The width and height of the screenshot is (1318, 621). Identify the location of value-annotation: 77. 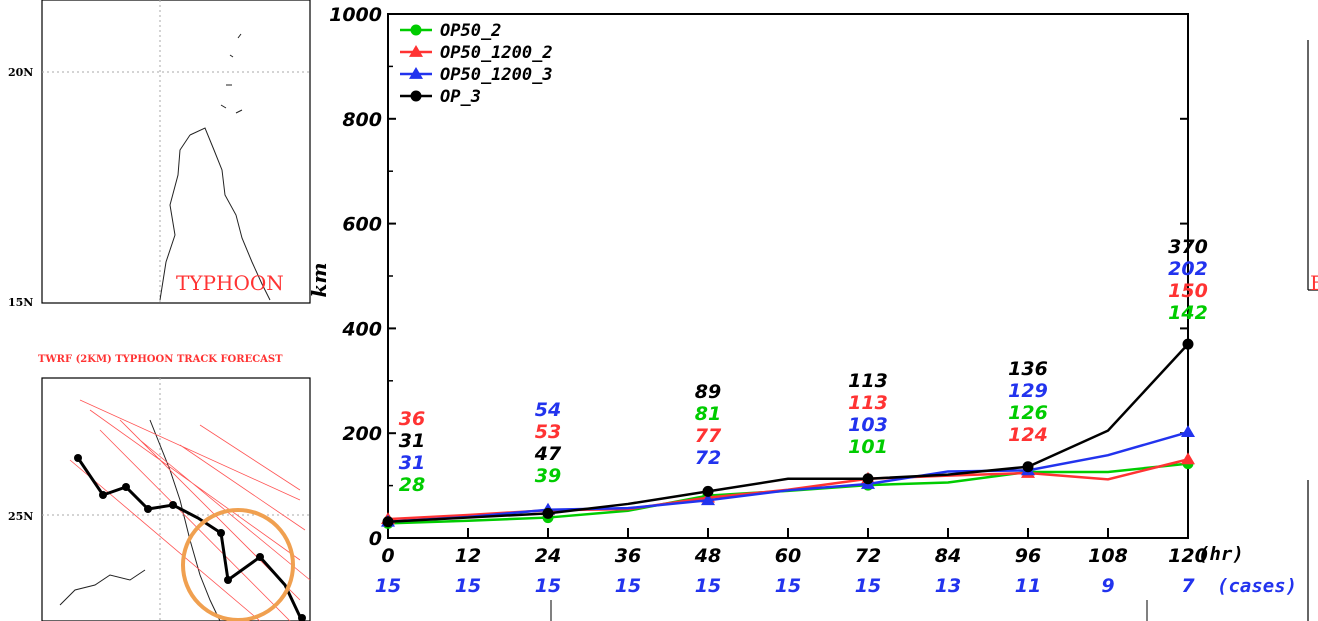
(708, 436).